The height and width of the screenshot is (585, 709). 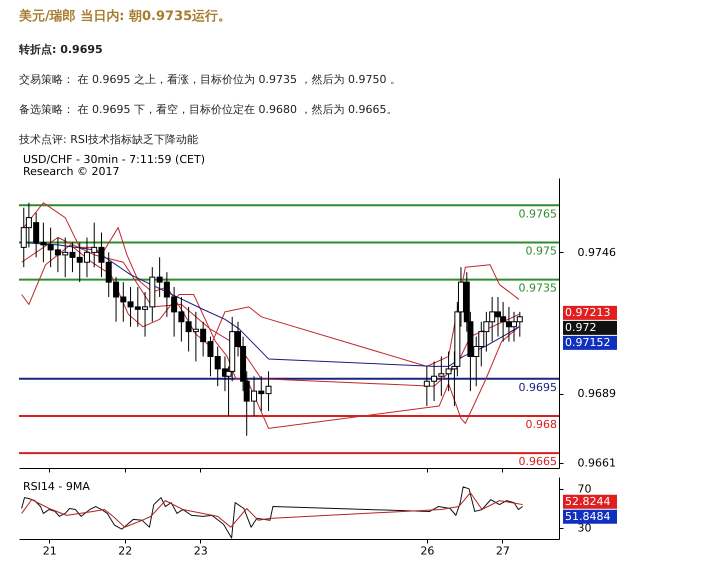 I want to click on ref-line-label: 0.9735, so click(x=537, y=288).